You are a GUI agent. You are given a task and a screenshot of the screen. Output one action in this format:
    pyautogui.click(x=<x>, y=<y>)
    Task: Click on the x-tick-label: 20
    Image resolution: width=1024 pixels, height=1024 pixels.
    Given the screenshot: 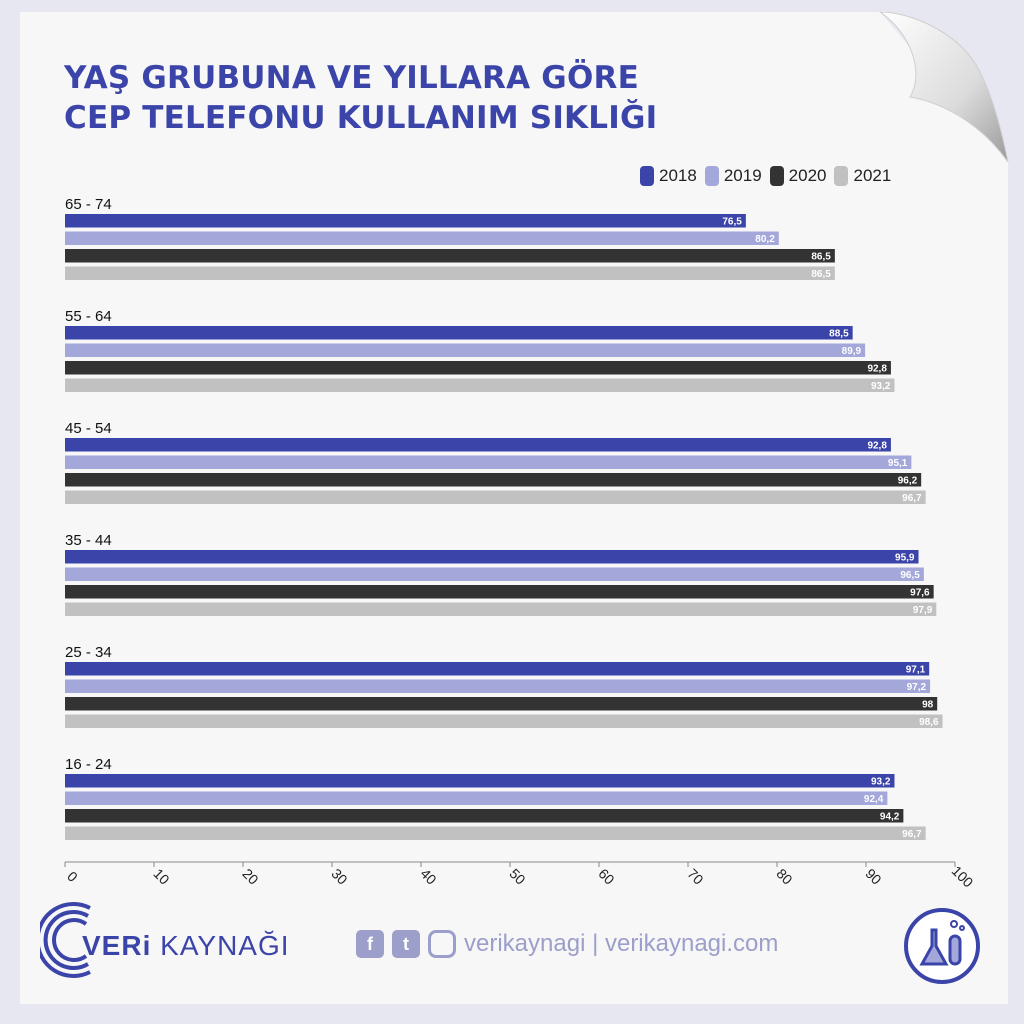 What is the action you would take?
    pyautogui.click(x=250, y=876)
    